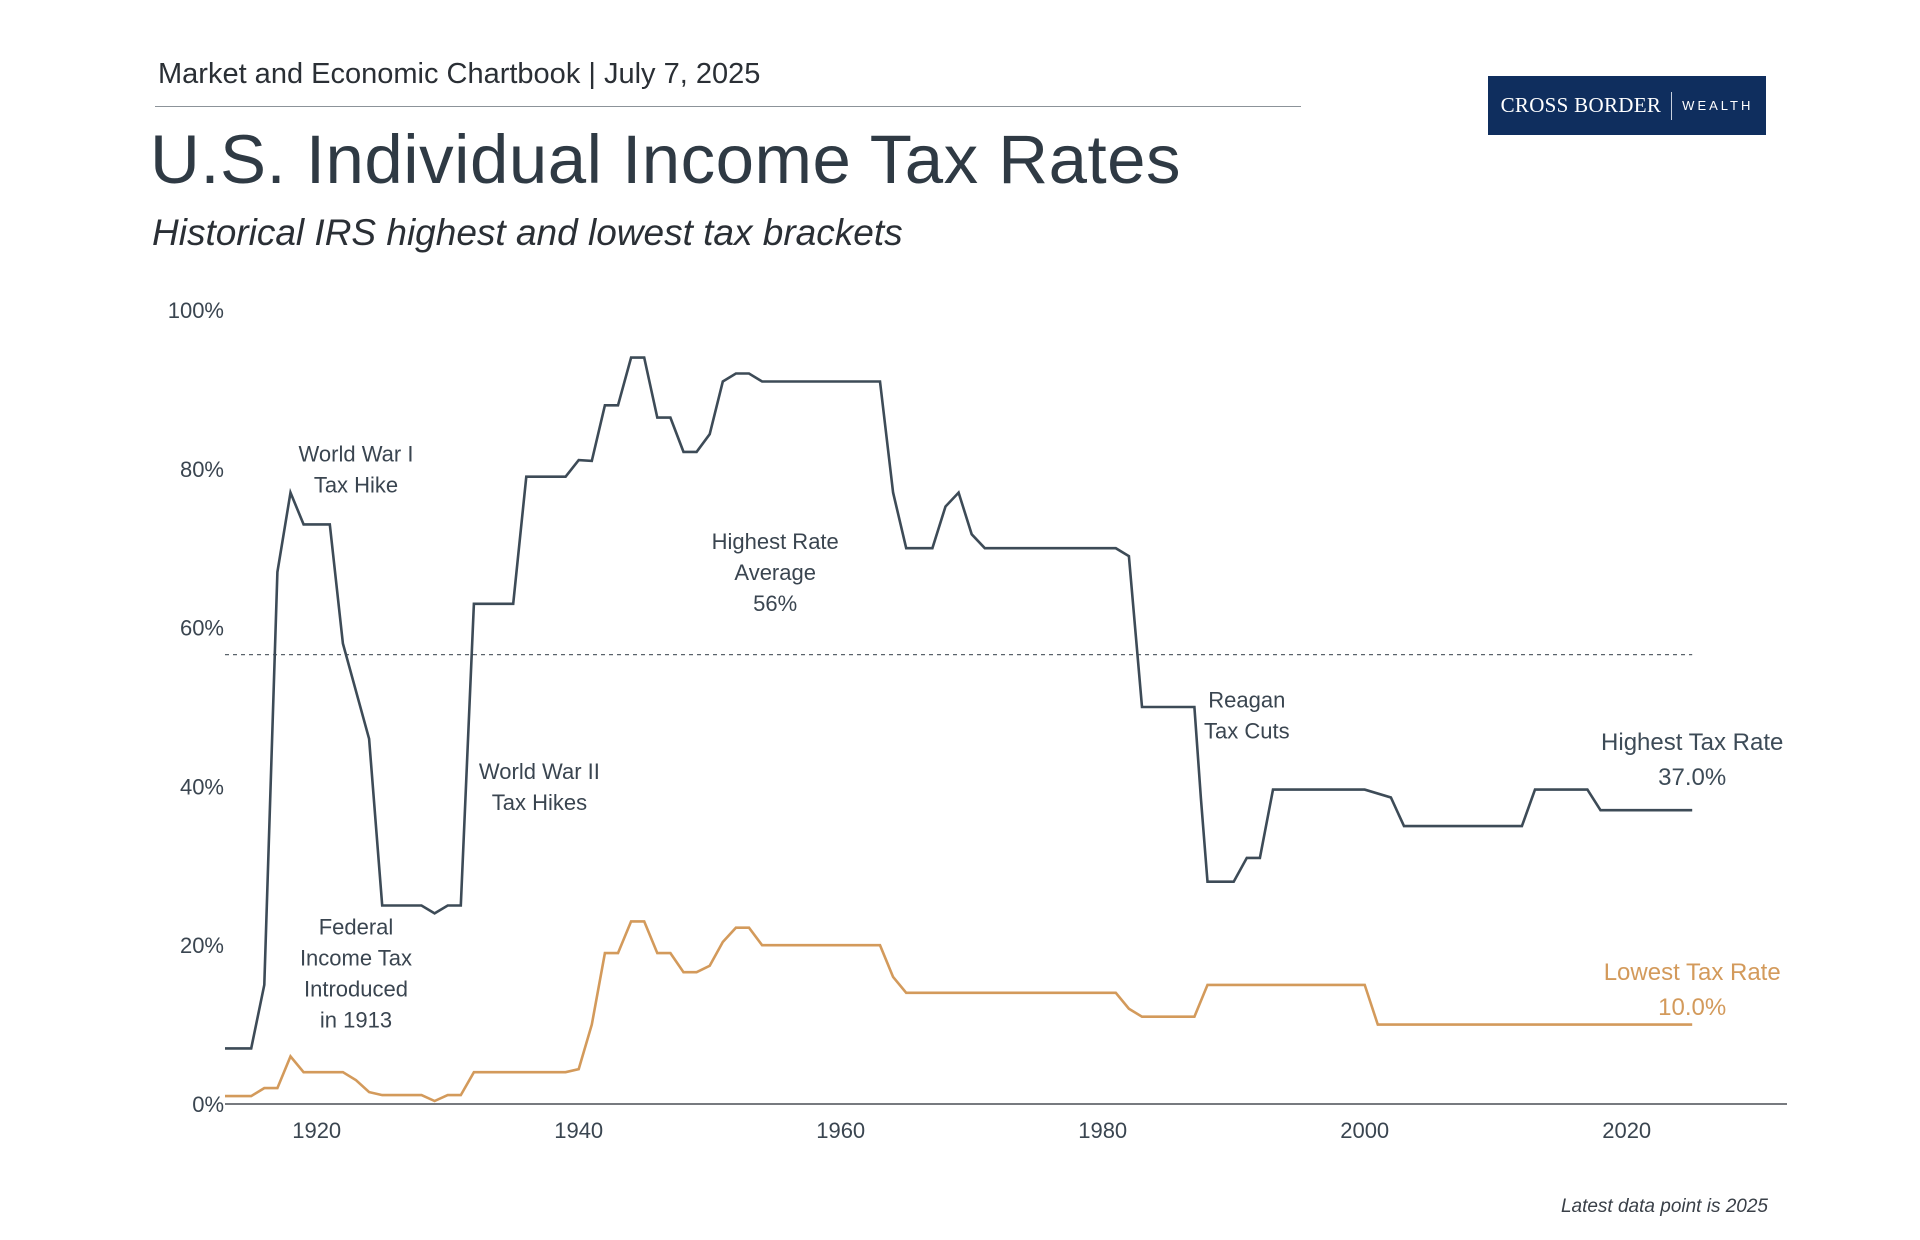  Describe the element at coordinates (840, 1130) in the screenshot. I see `x-tick-label: 1960` at that location.